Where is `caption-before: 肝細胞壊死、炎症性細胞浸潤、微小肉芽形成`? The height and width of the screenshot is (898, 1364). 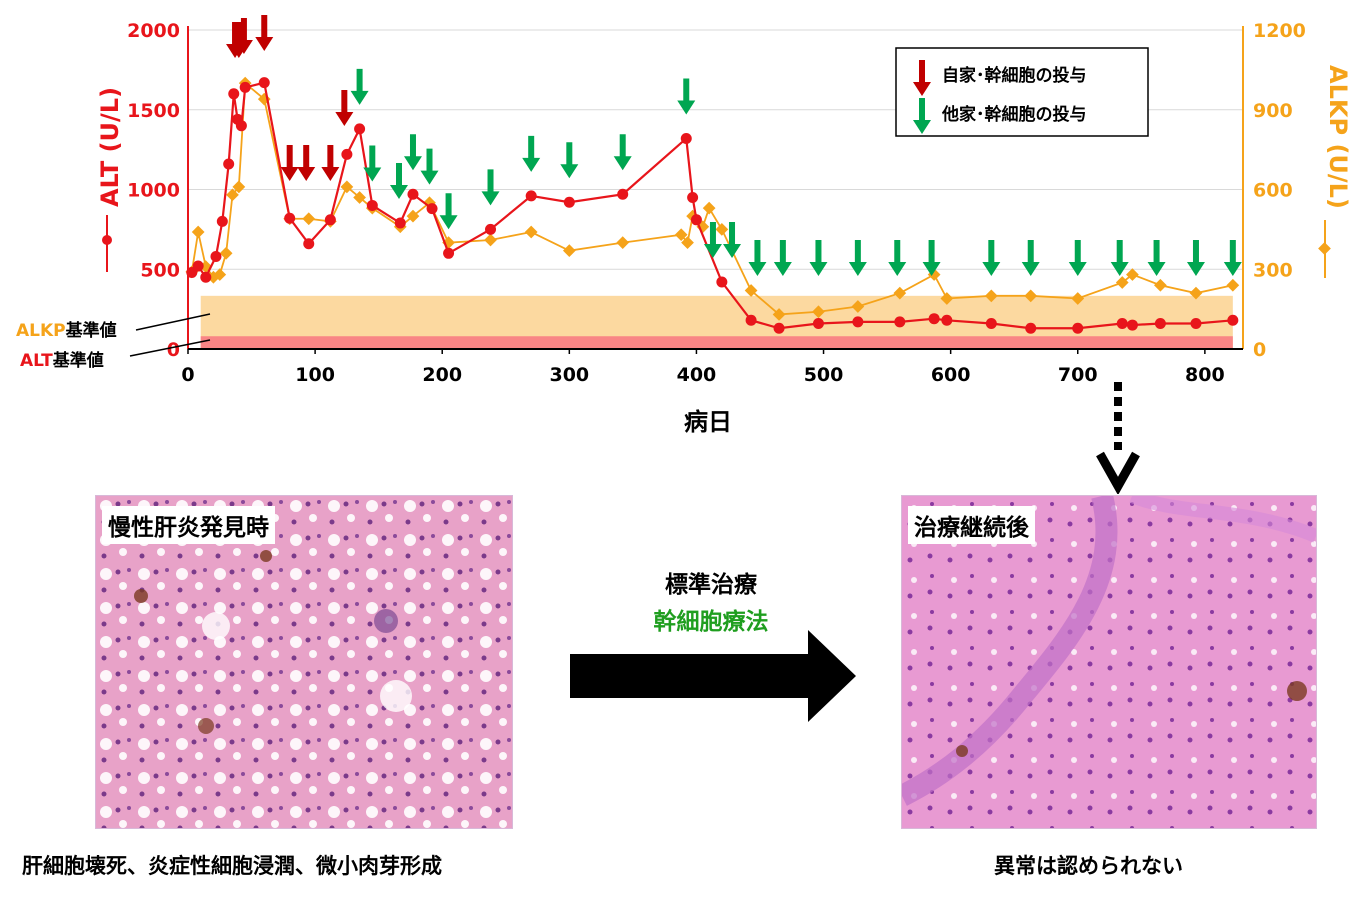 caption-before: 肝細胞壊死、炎症性細胞浸潤、微小肉芽形成 is located at coordinates (232, 866).